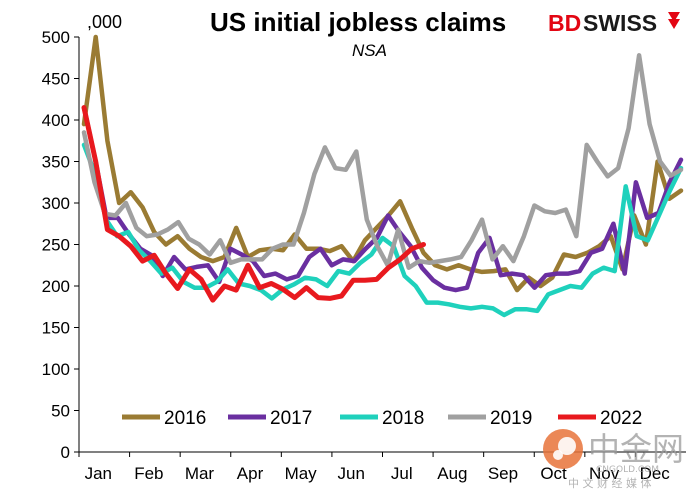  What do you see at coordinates (56, 162) in the screenshot?
I see `y-tick-label: 350` at bounding box center [56, 162].